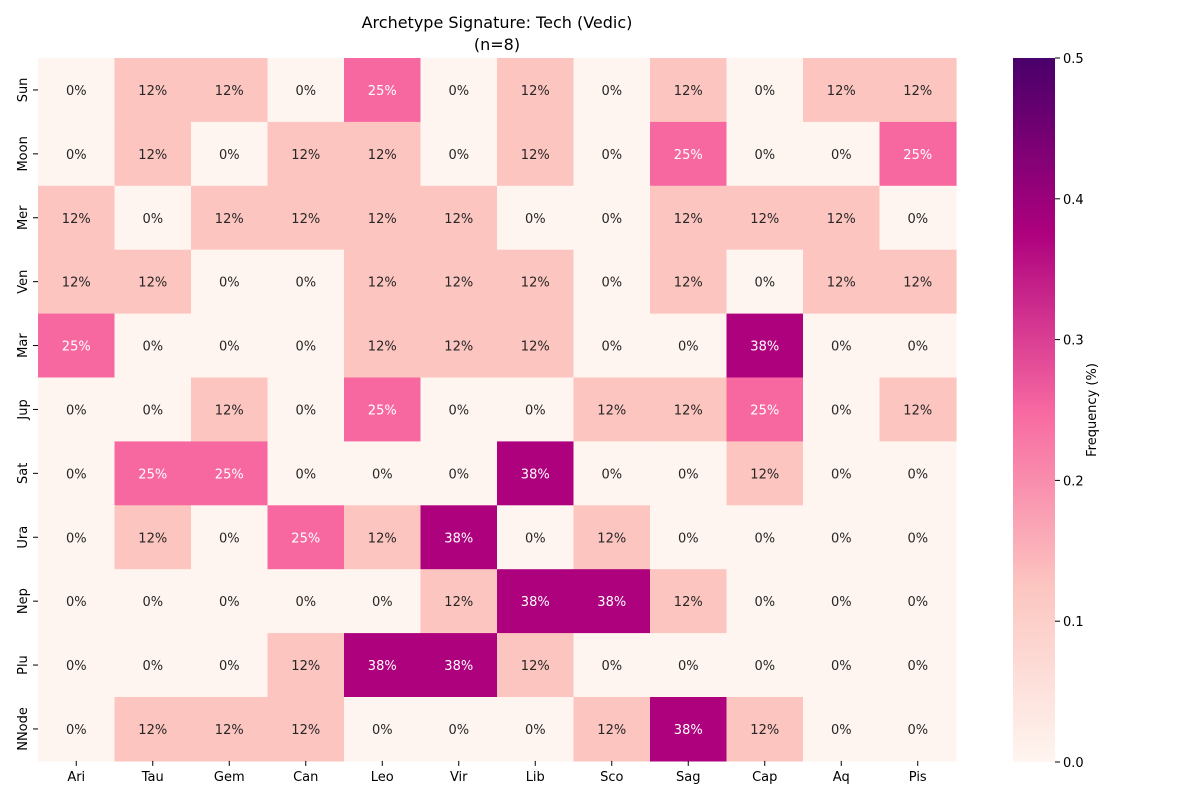  What do you see at coordinates (23, 217) in the screenshot?
I see `y-tick-label: Mer` at bounding box center [23, 217].